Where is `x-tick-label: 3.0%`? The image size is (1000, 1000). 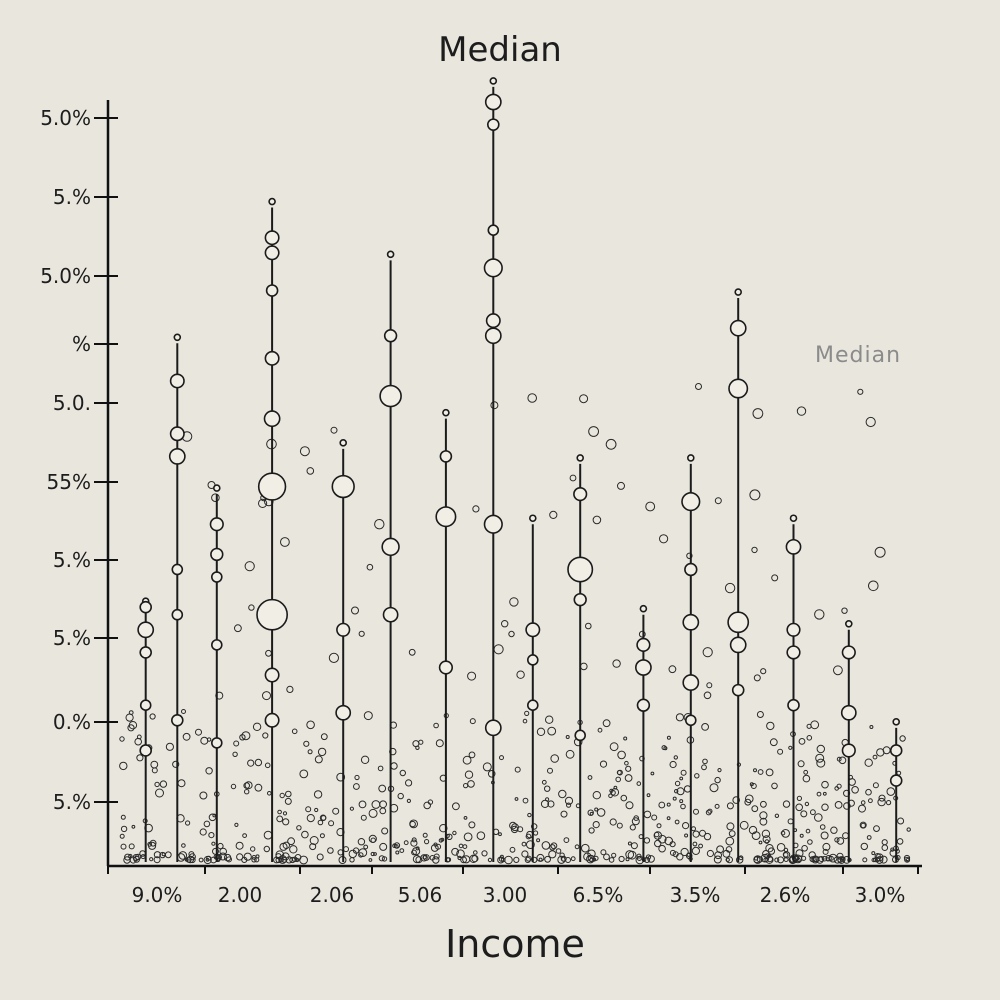 x-tick-label: 3.0% is located at coordinates (880, 895).